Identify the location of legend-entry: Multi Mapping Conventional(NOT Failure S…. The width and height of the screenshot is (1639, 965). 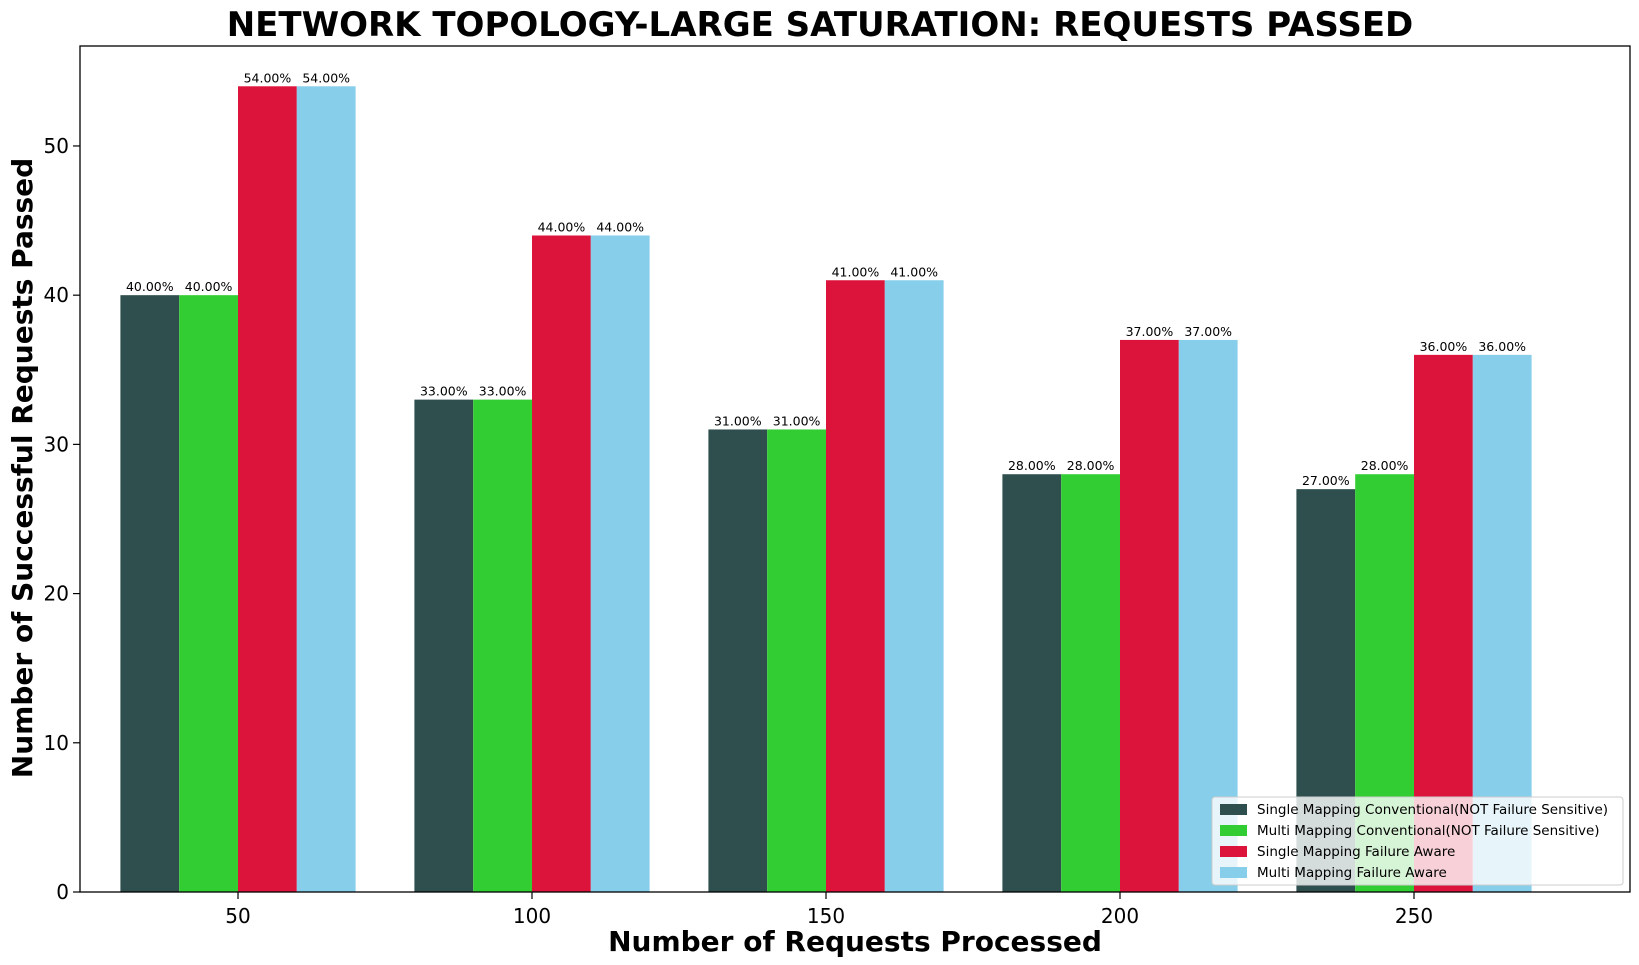
(1428, 831).